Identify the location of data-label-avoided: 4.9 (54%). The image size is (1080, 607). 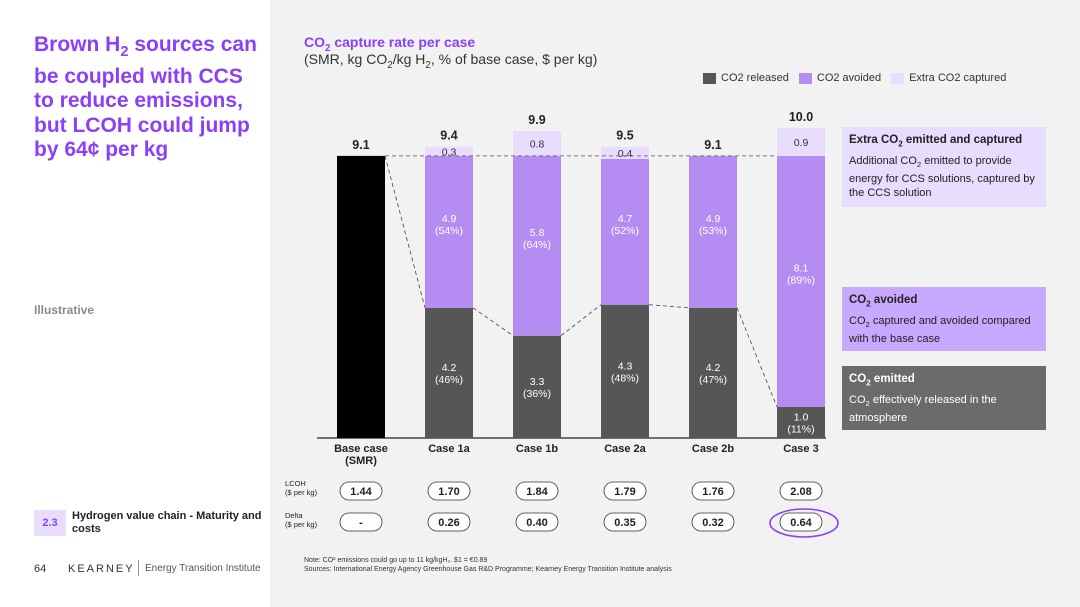
(449, 225).